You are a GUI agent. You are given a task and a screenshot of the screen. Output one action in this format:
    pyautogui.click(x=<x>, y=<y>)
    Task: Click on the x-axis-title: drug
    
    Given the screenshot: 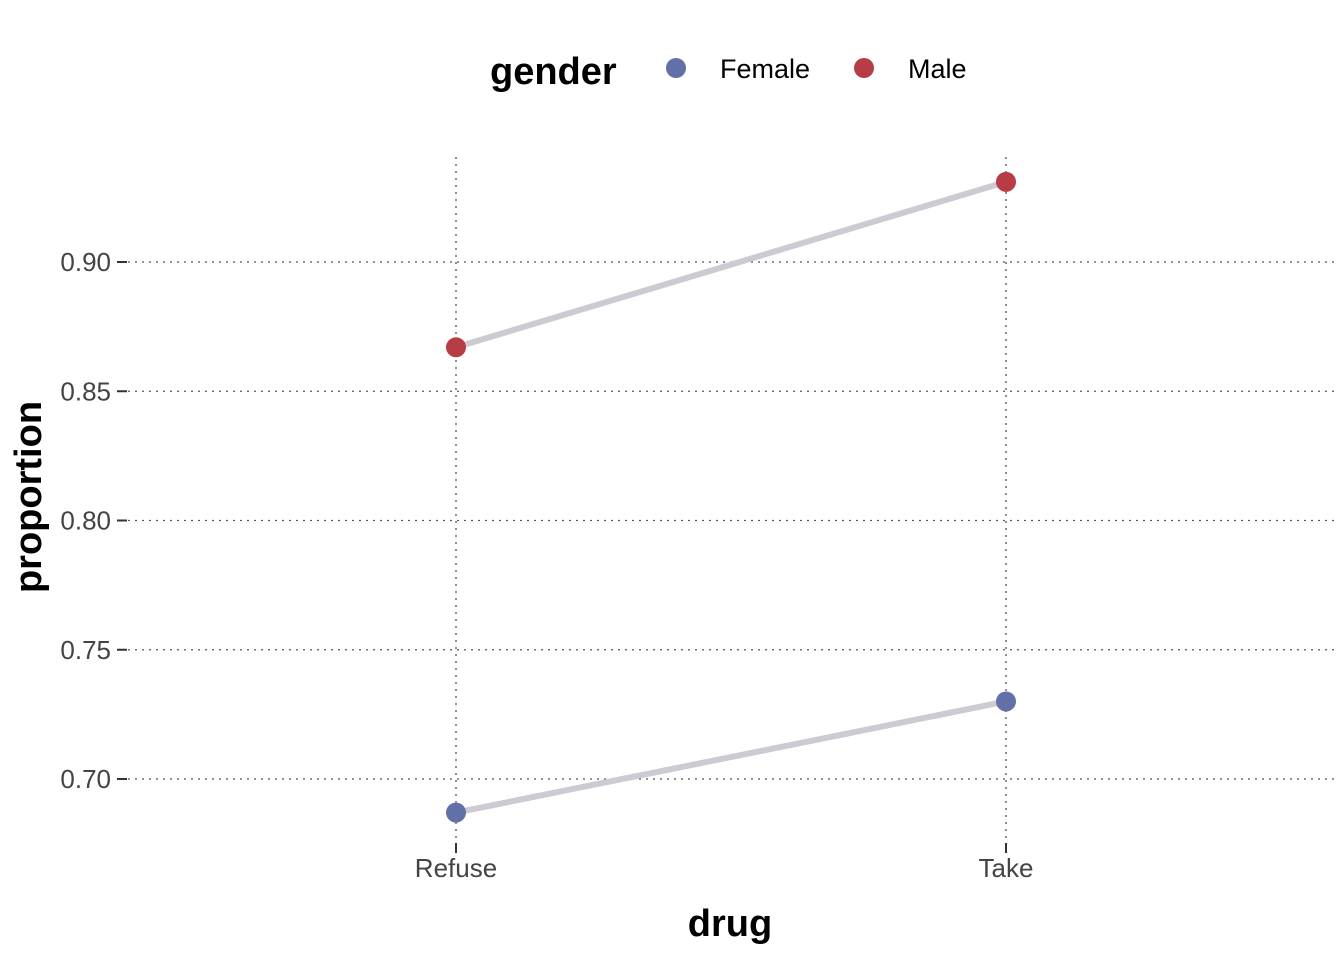 What is the action you would take?
    pyautogui.click(x=730, y=924)
    